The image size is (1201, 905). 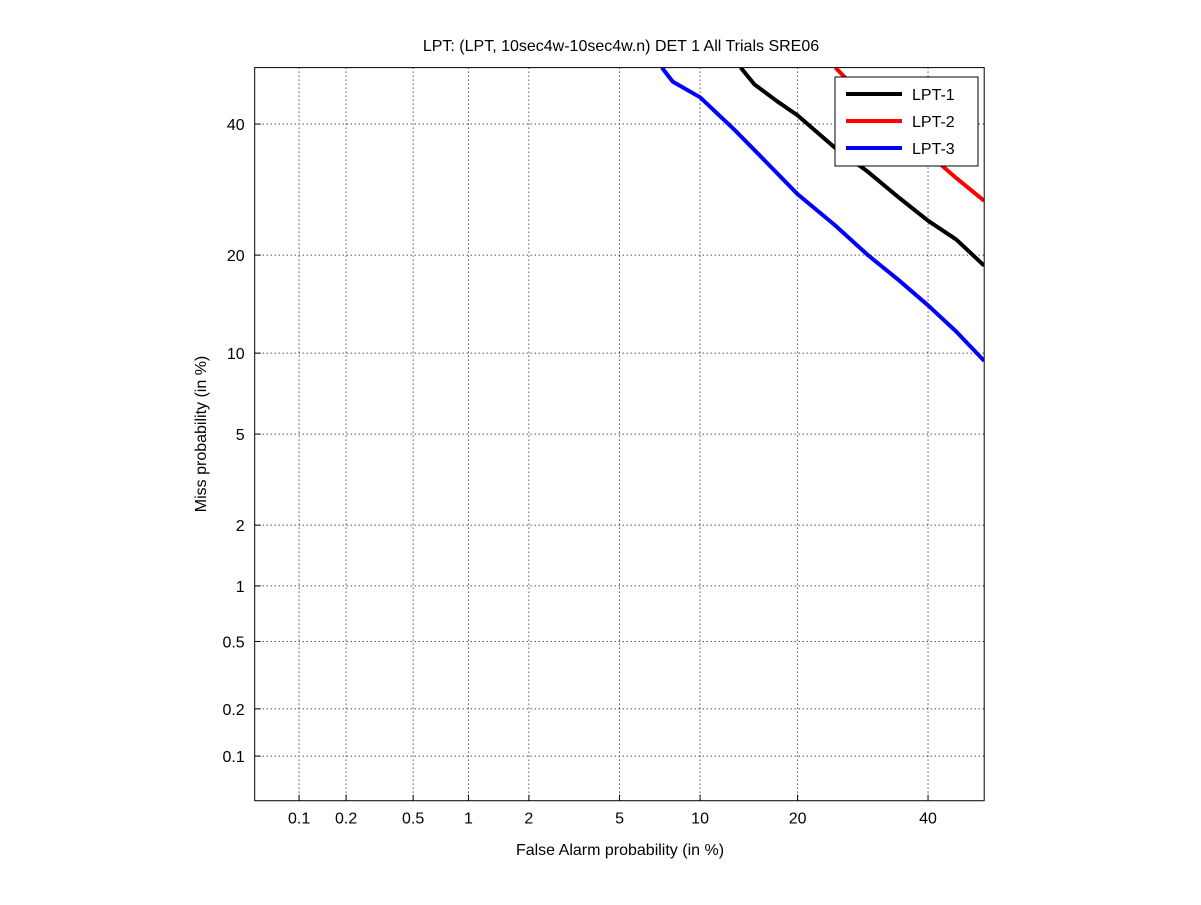 What do you see at coordinates (240, 587) in the screenshot?
I see `y-tick-label: 1` at bounding box center [240, 587].